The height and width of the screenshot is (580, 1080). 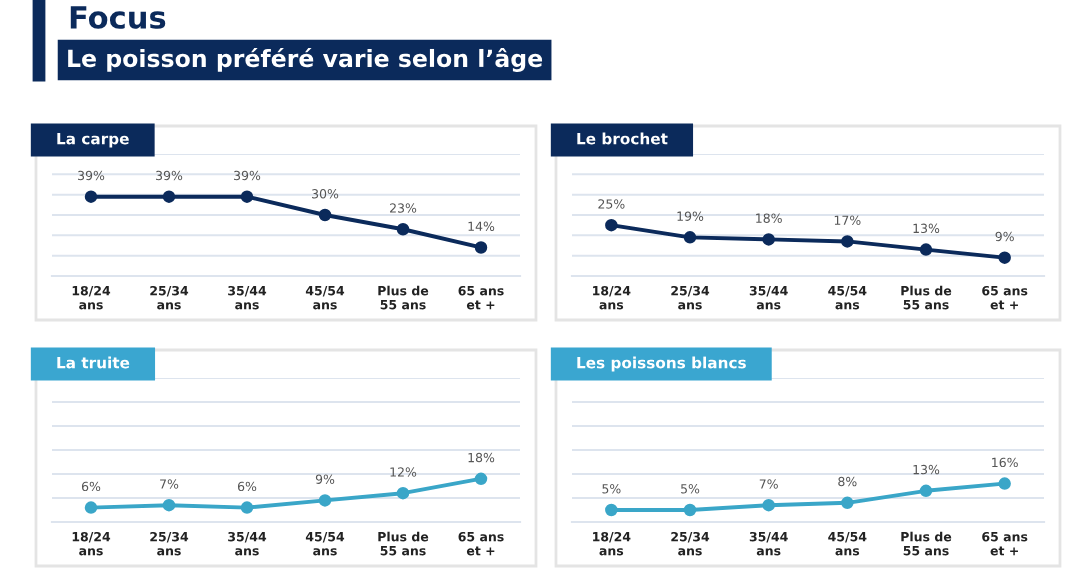 What do you see at coordinates (305, 60) in the screenshot?
I see `text: Le poisson préféré varie selon l’âge` at bounding box center [305, 60].